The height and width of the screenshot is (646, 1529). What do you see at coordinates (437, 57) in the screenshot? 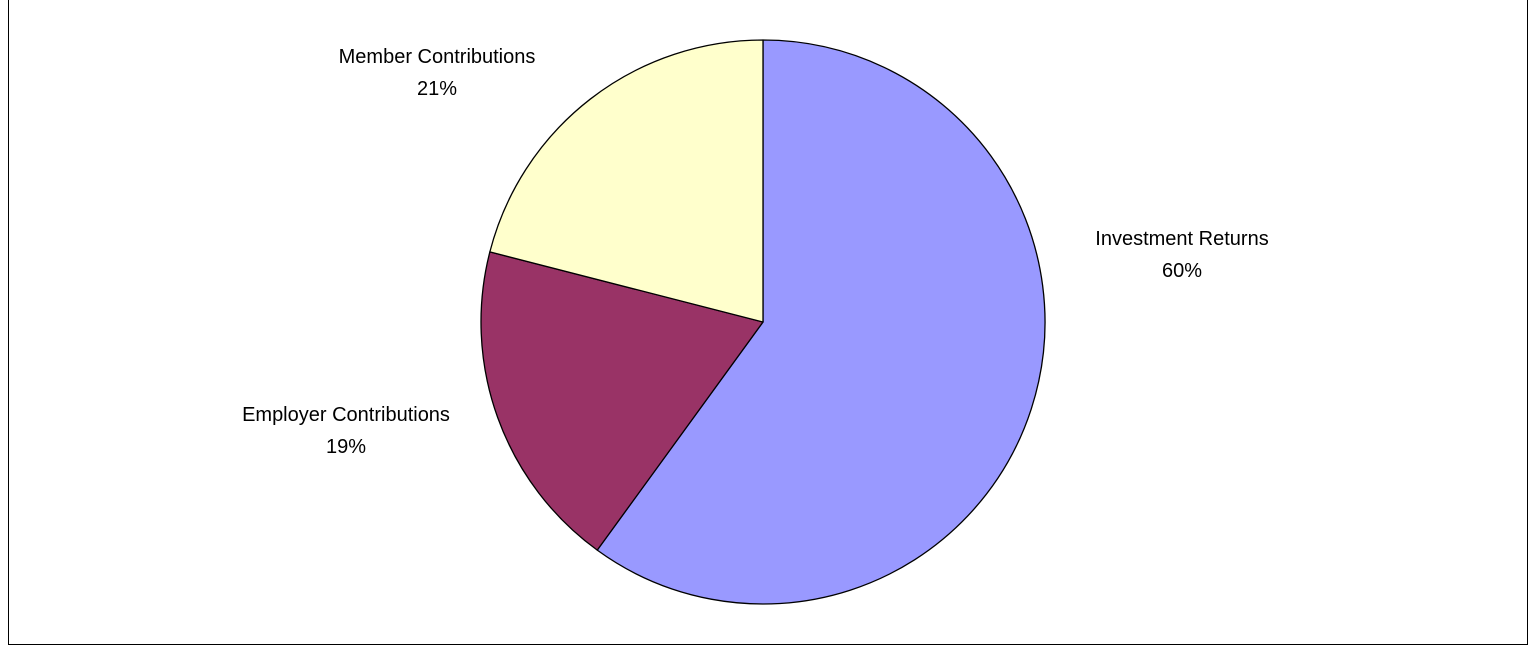
I see `slice-label-member-contributions: Member Contributions` at bounding box center [437, 57].